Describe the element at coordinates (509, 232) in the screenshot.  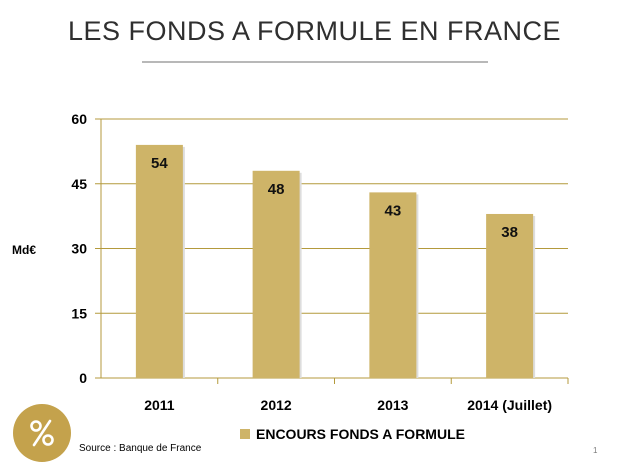
I see `data-label: 38` at that location.